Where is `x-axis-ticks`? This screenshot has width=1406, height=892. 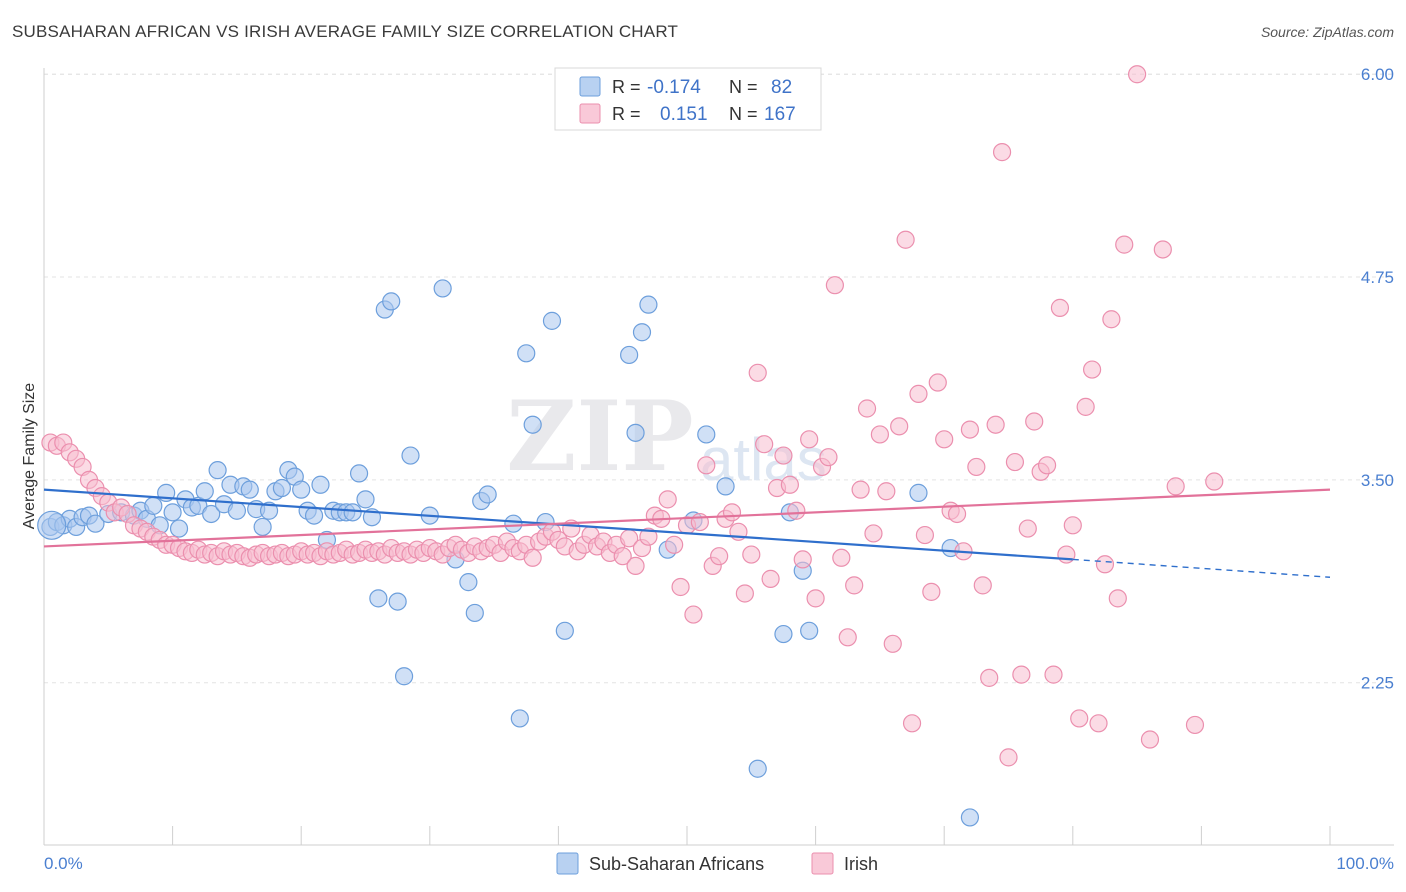
x-axis-ticks is located at coordinates (687, 835).